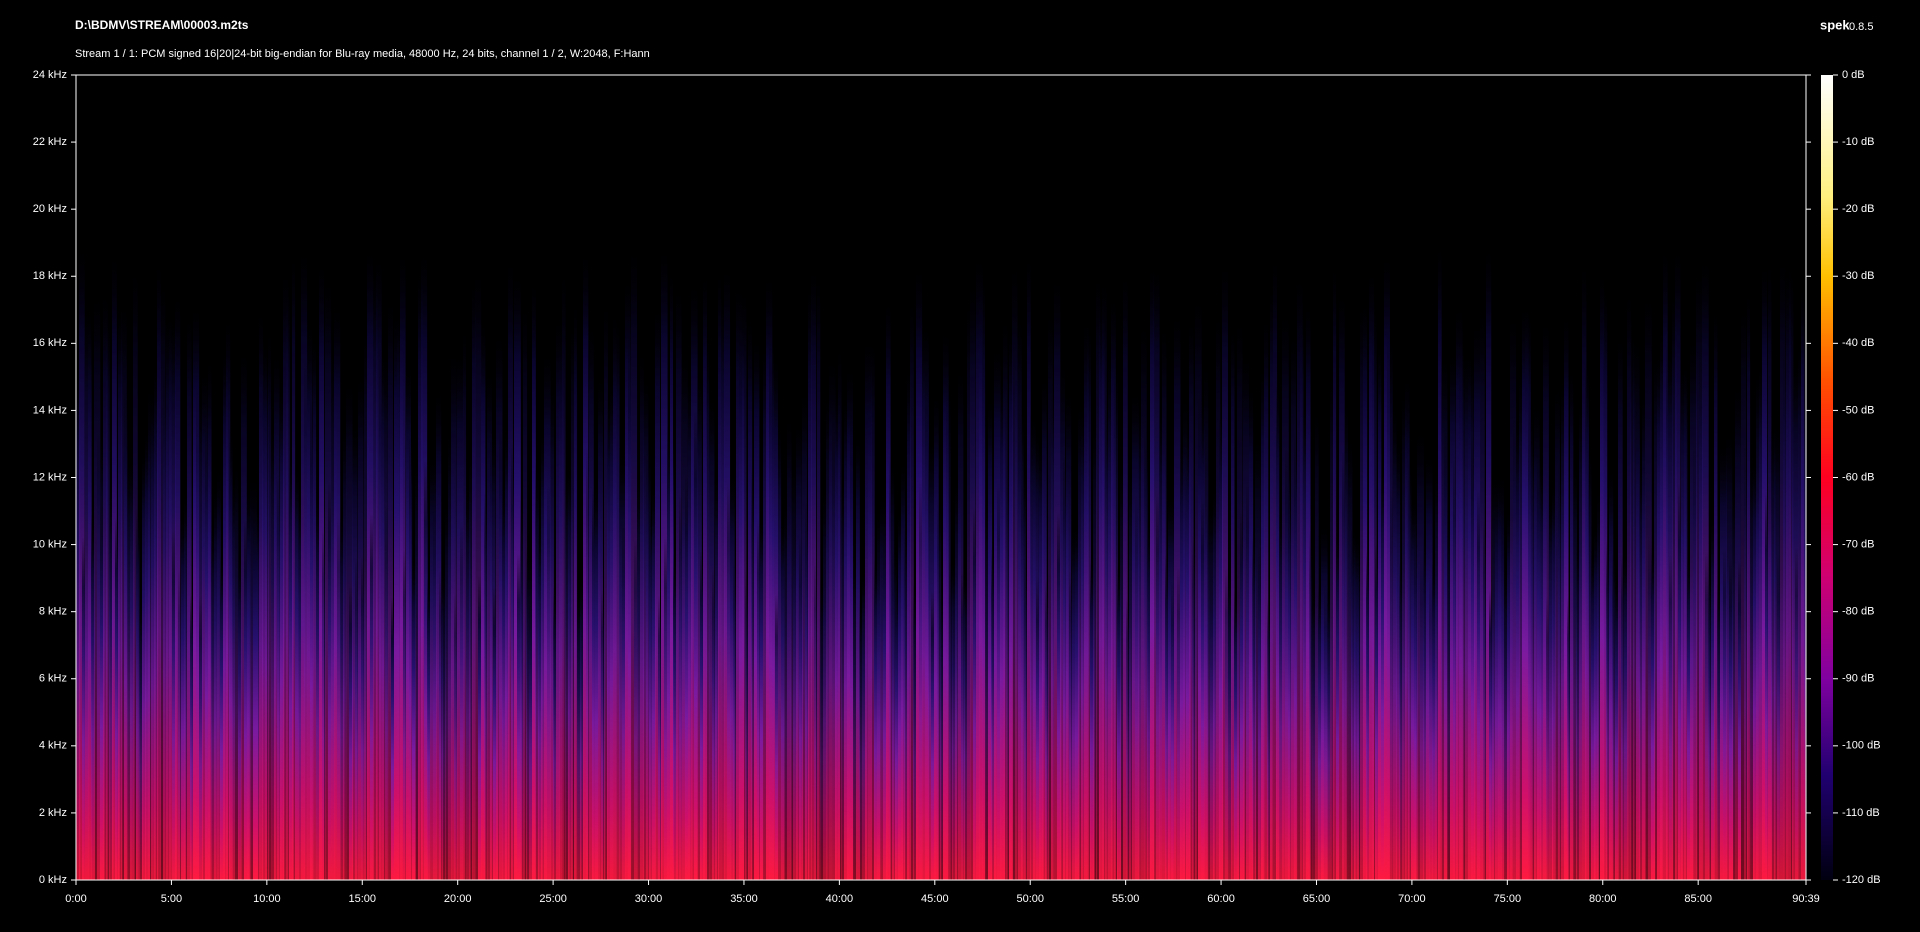 The image size is (1920, 932). Describe the element at coordinates (75, 899) in the screenshot. I see `x-tick-label: 0:00` at that location.